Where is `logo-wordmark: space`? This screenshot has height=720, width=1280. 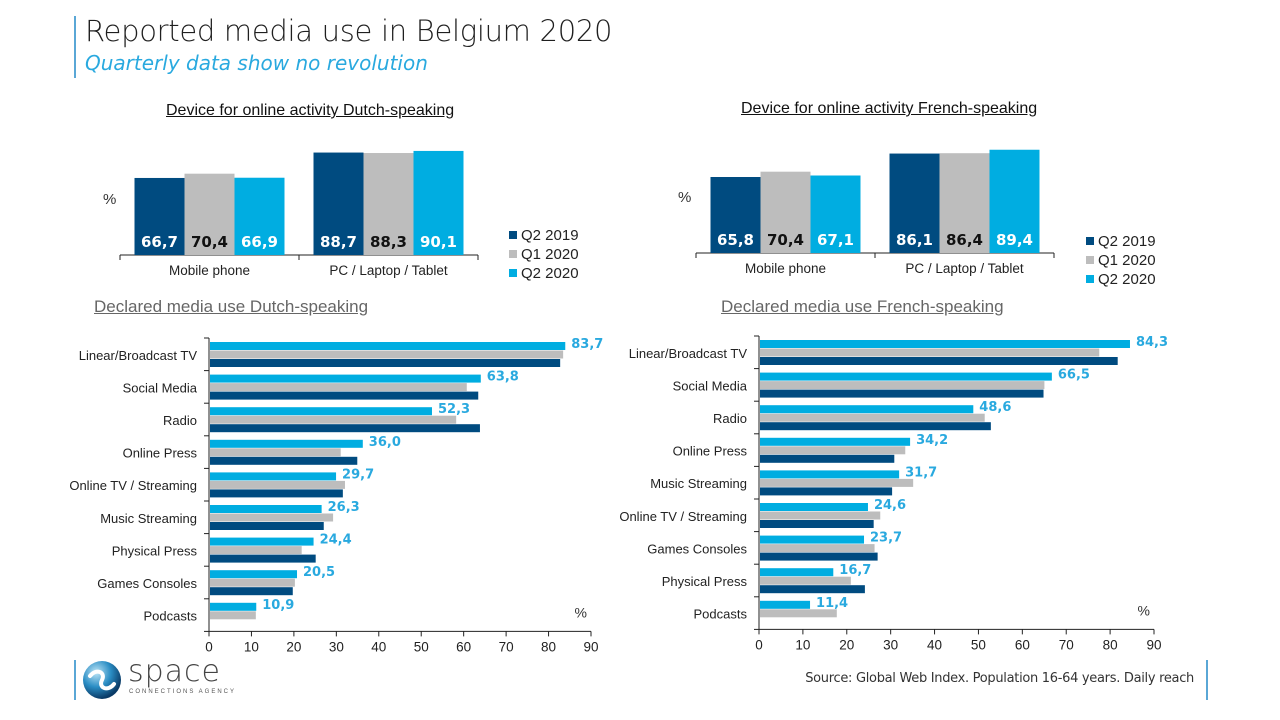 logo-wordmark: space is located at coordinates (175, 671).